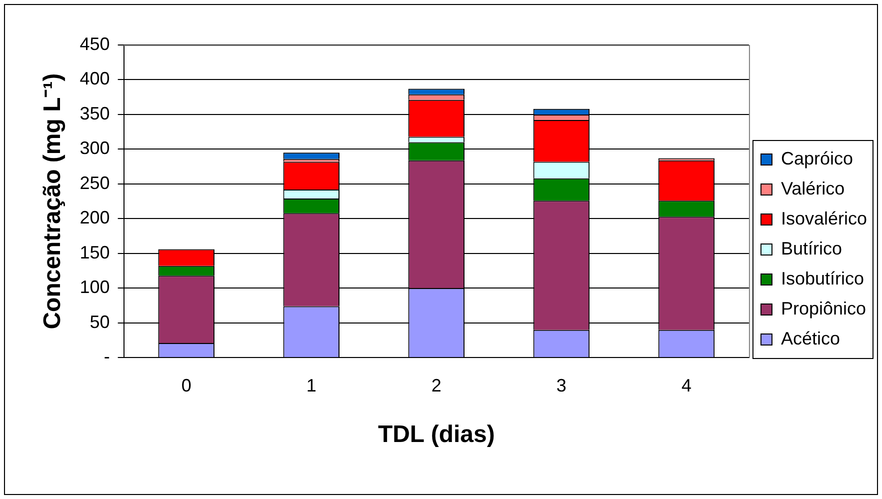 This screenshot has width=882, height=499. What do you see at coordinates (95, 113) in the screenshot?
I see `y-tick-label: 350` at bounding box center [95, 113].